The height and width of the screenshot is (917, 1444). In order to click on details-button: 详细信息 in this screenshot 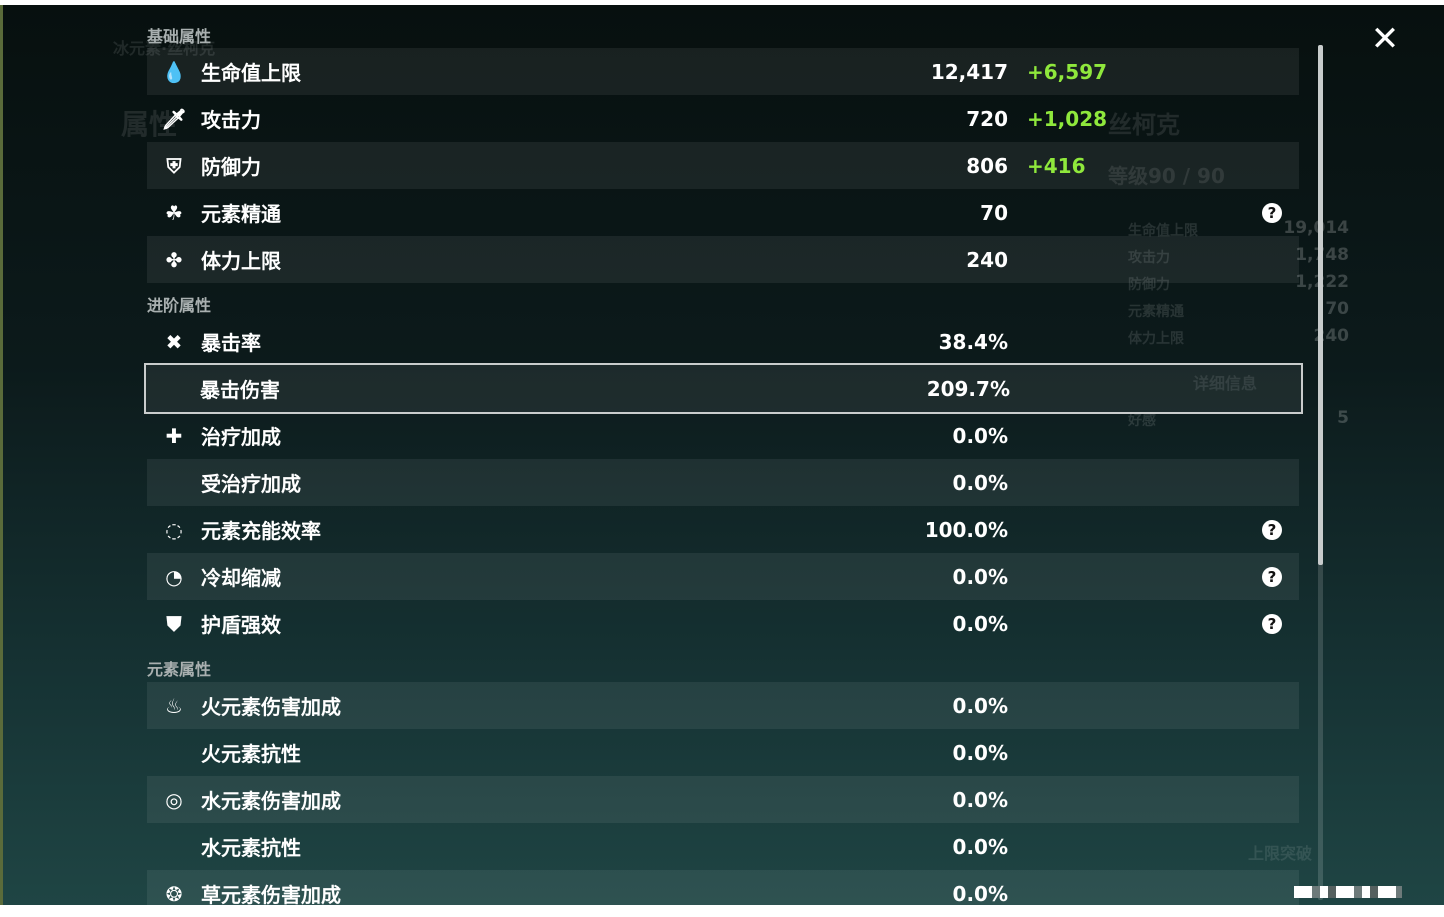, I will do `click(1225, 383)`.